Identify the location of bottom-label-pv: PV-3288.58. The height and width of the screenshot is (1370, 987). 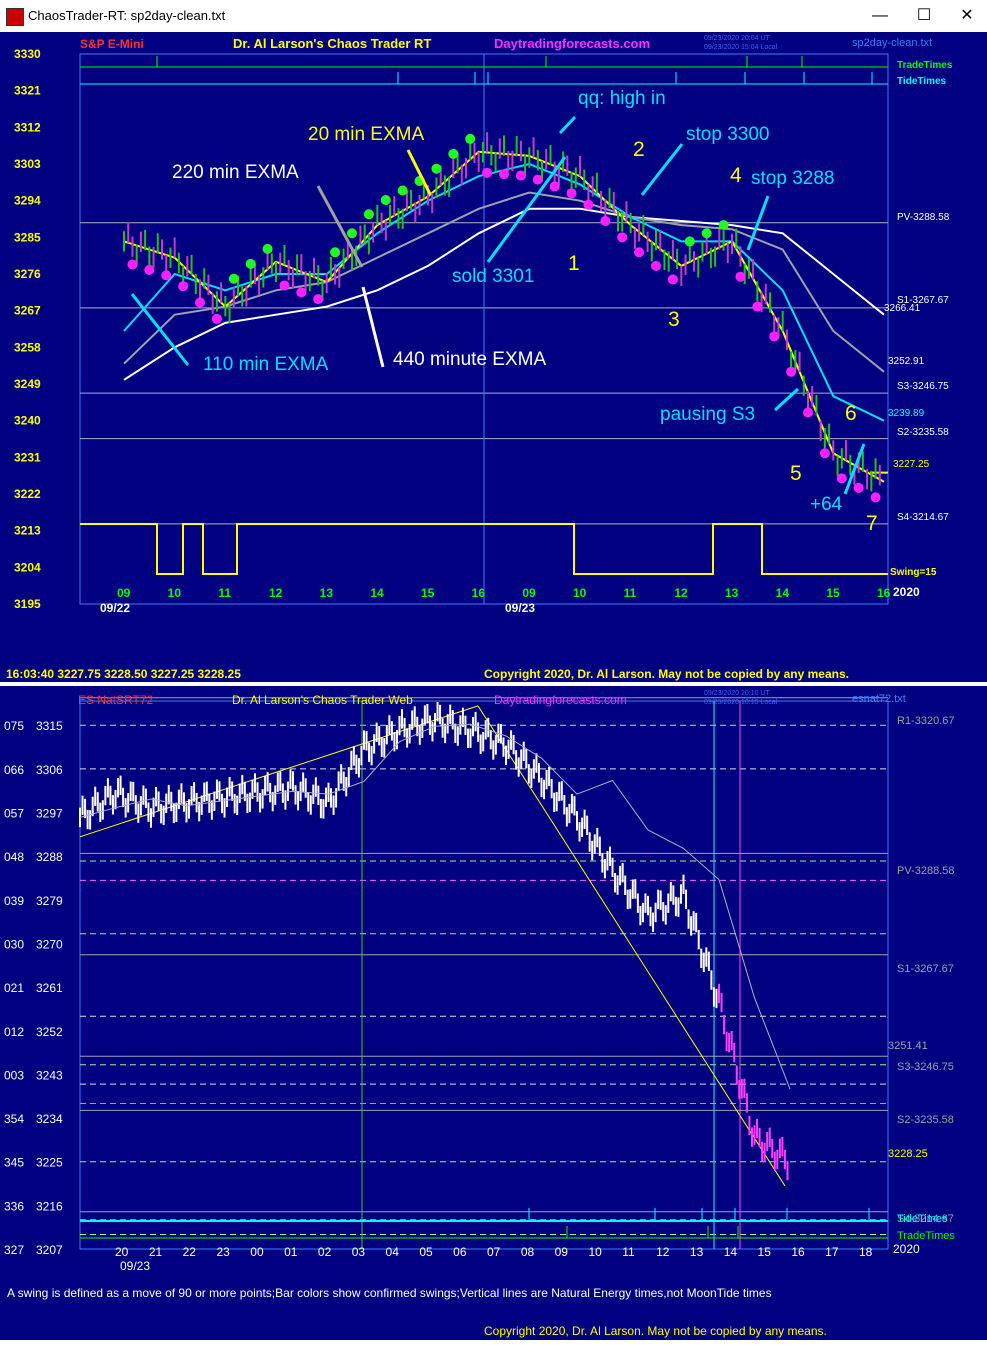
(926, 871).